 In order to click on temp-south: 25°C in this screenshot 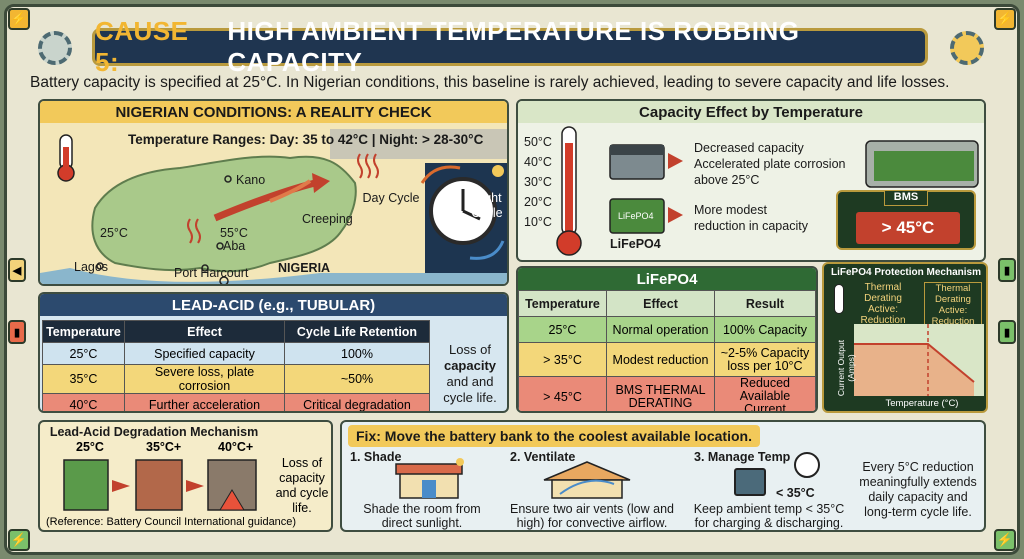, I will do `click(114, 233)`.